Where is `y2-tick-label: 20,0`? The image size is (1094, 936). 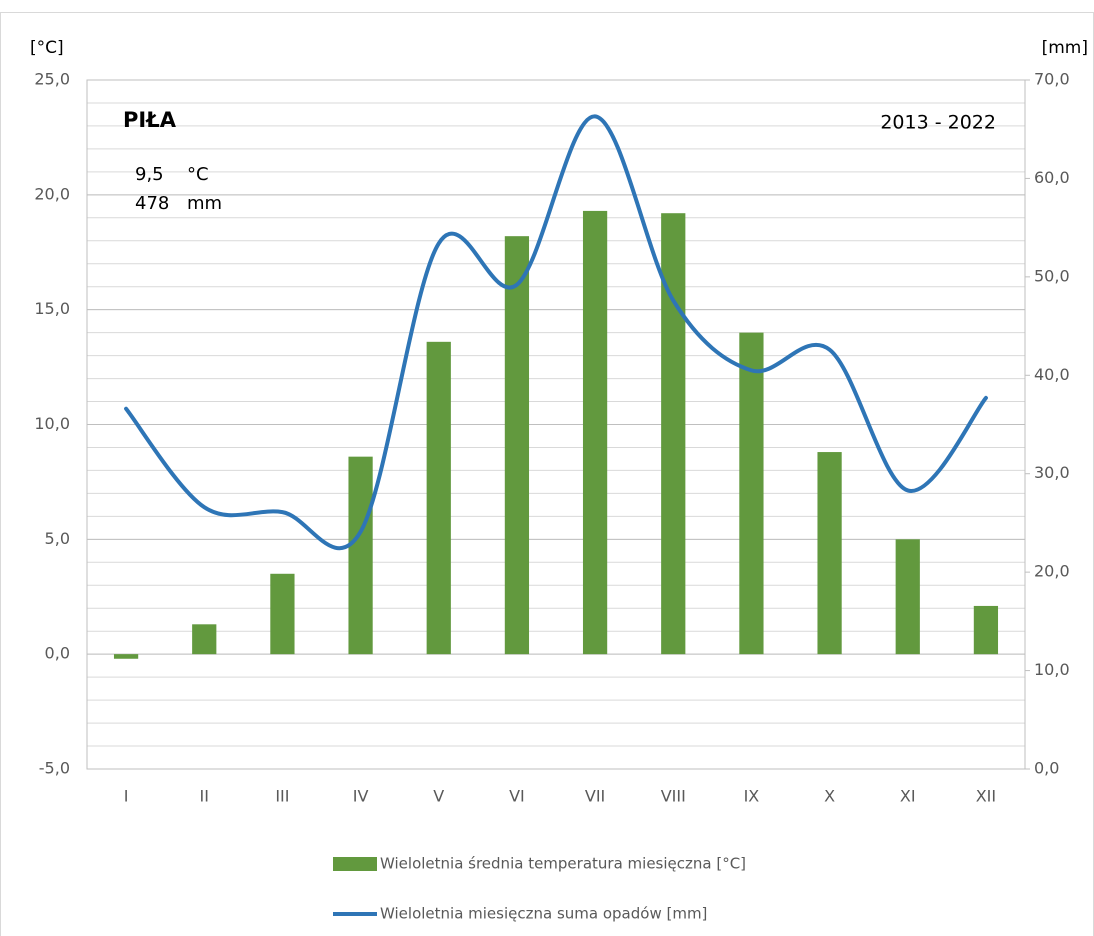 y2-tick-label: 20,0 is located at coordinates (1052, 571).